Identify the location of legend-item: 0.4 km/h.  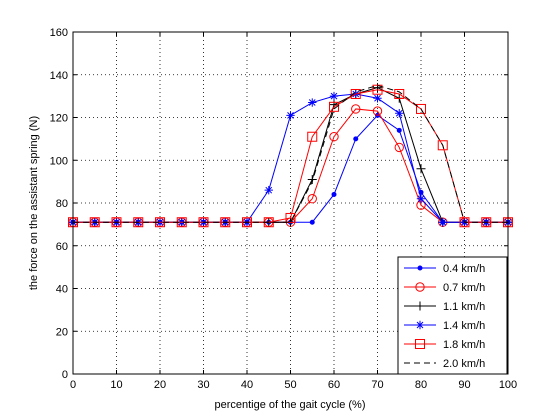
(444, 269).